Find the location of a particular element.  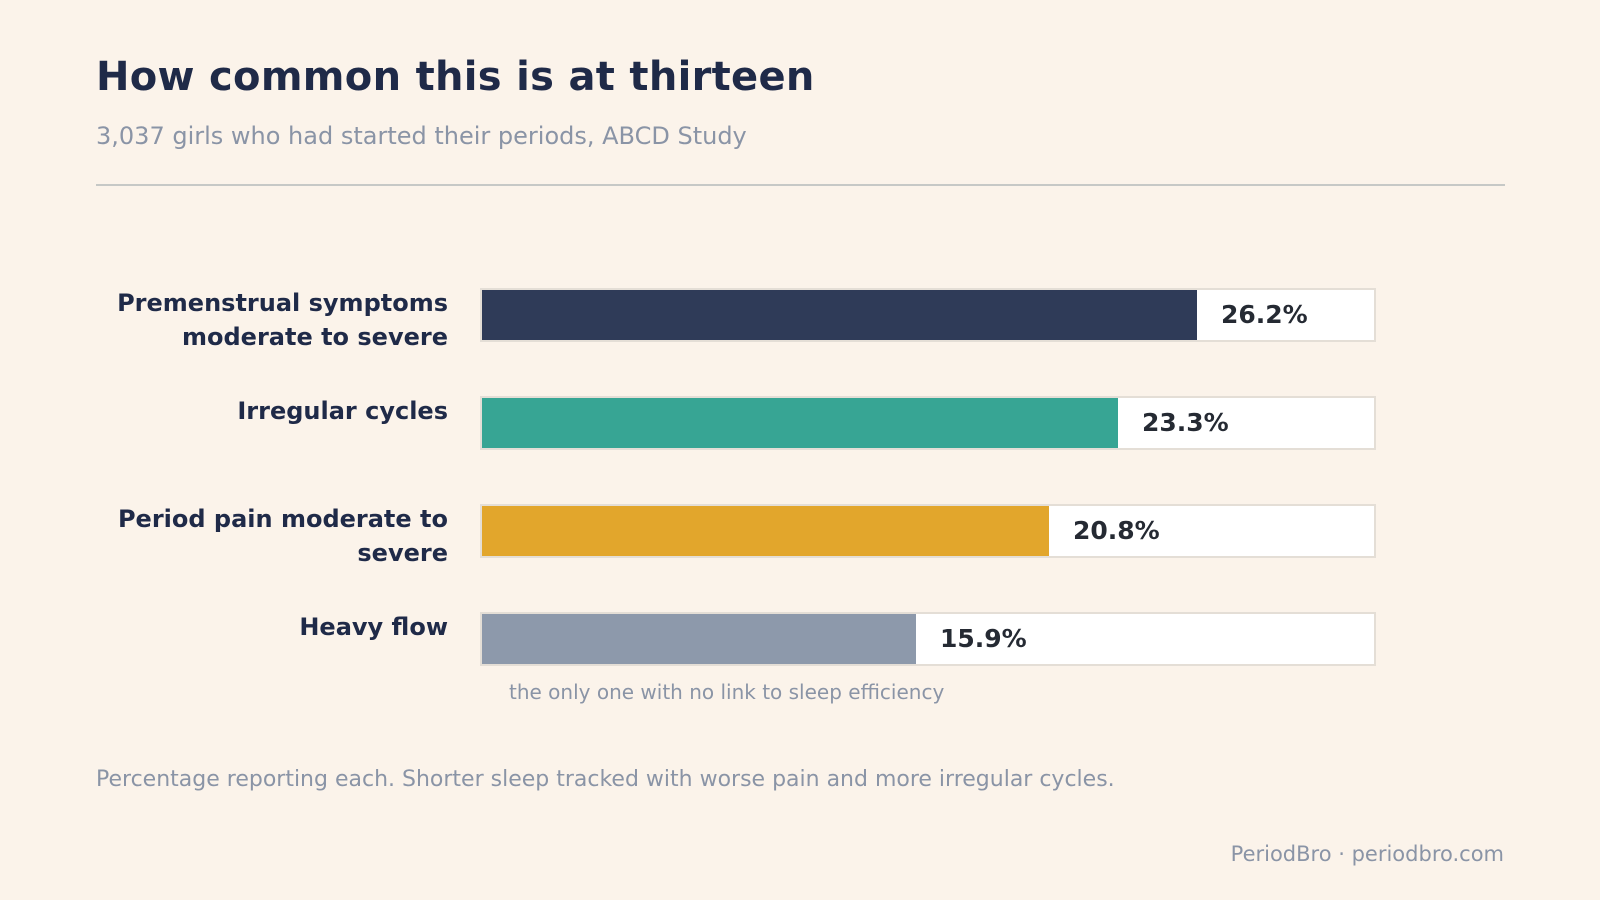

bar-track: 20.8% is located at coordinates (928, 531).